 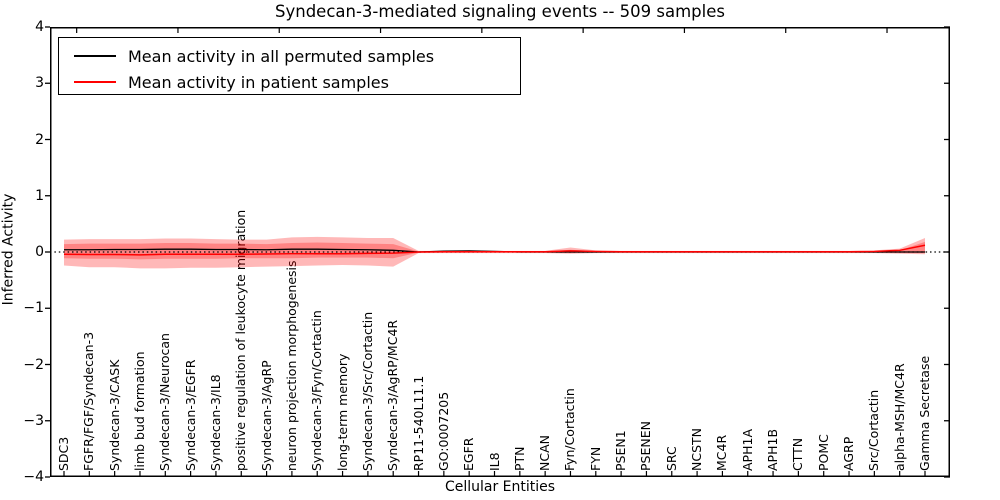 What do you see at coordinates (33, 477) in the screenshot?
I see `y-tick-label: −4` at bounding box center [33, 477].